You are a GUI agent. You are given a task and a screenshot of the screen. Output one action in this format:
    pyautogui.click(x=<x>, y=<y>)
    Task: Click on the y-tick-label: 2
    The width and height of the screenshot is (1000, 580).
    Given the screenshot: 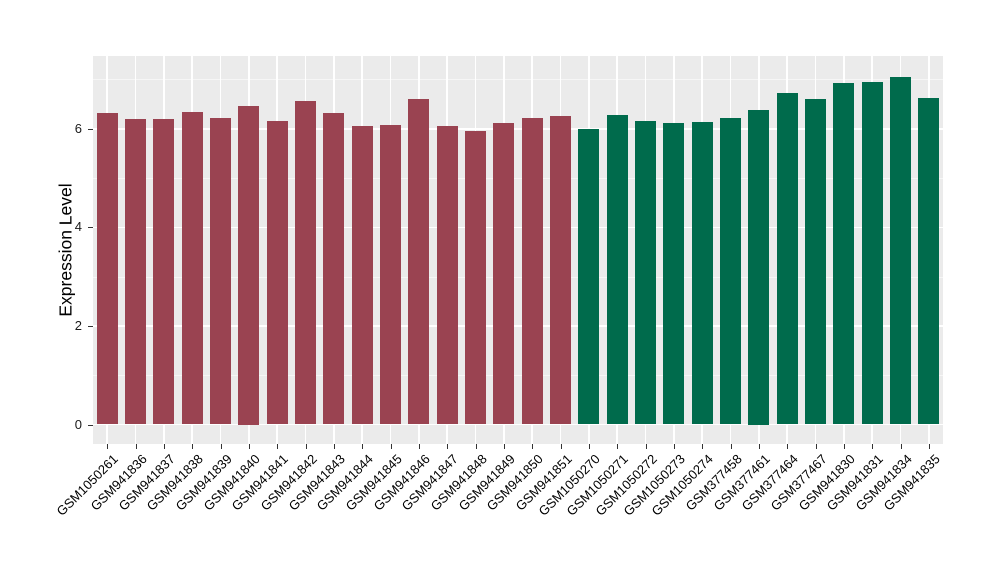 What is the action you would take?
    pyautogui.click(x=78, y=325)
    